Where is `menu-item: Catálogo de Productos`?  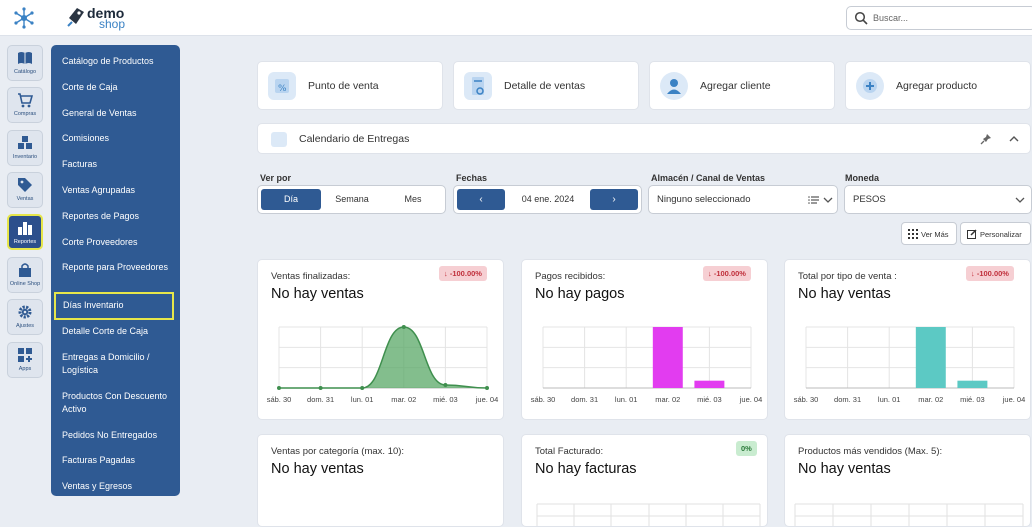 menu-item: Catálogo de Productos is located at coordinates (108, 61).